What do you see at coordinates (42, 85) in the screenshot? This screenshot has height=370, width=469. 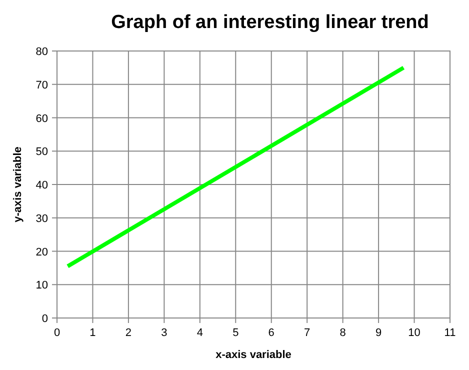 I see `y-tick-label: 70` at bounding box center [42, 85].